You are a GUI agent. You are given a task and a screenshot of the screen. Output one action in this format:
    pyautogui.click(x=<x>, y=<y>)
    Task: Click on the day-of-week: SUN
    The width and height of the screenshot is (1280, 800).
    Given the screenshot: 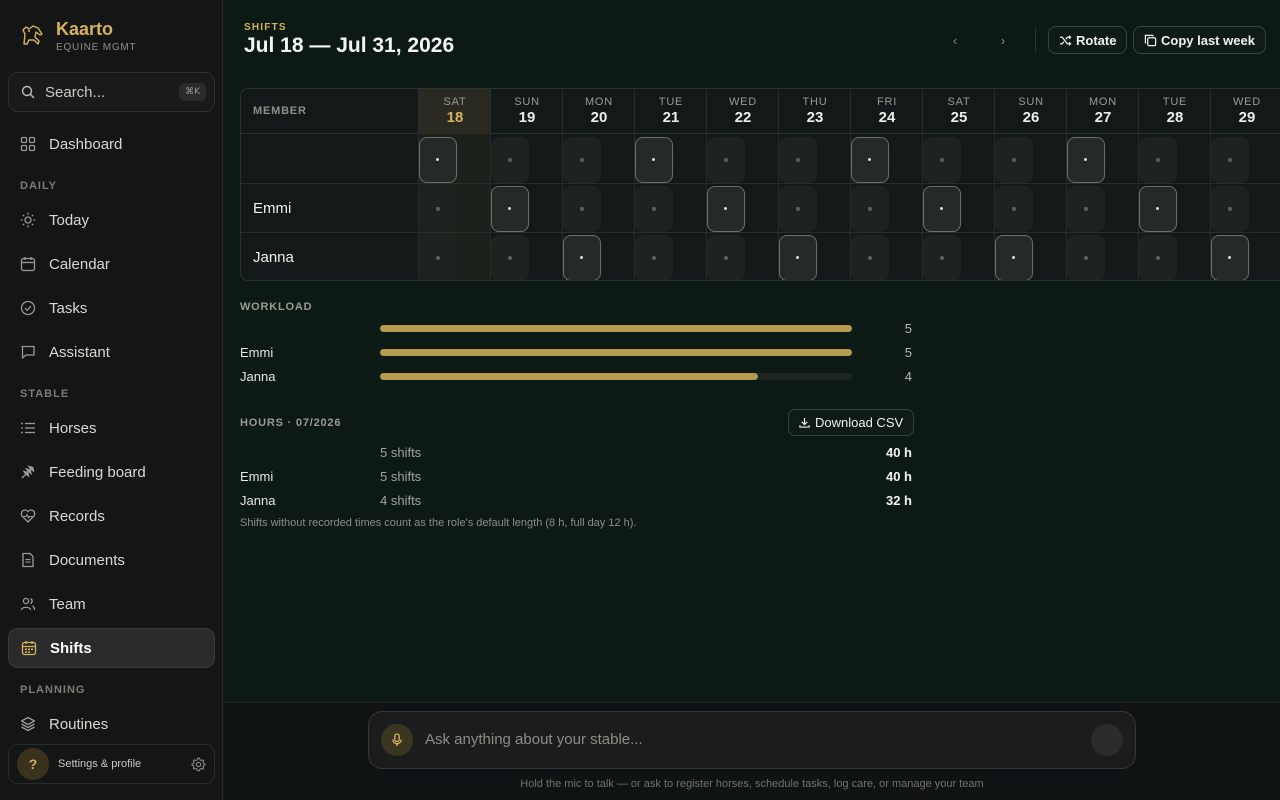 What is the action you would take?
    pyautogui.click(x=527, y=102)
    